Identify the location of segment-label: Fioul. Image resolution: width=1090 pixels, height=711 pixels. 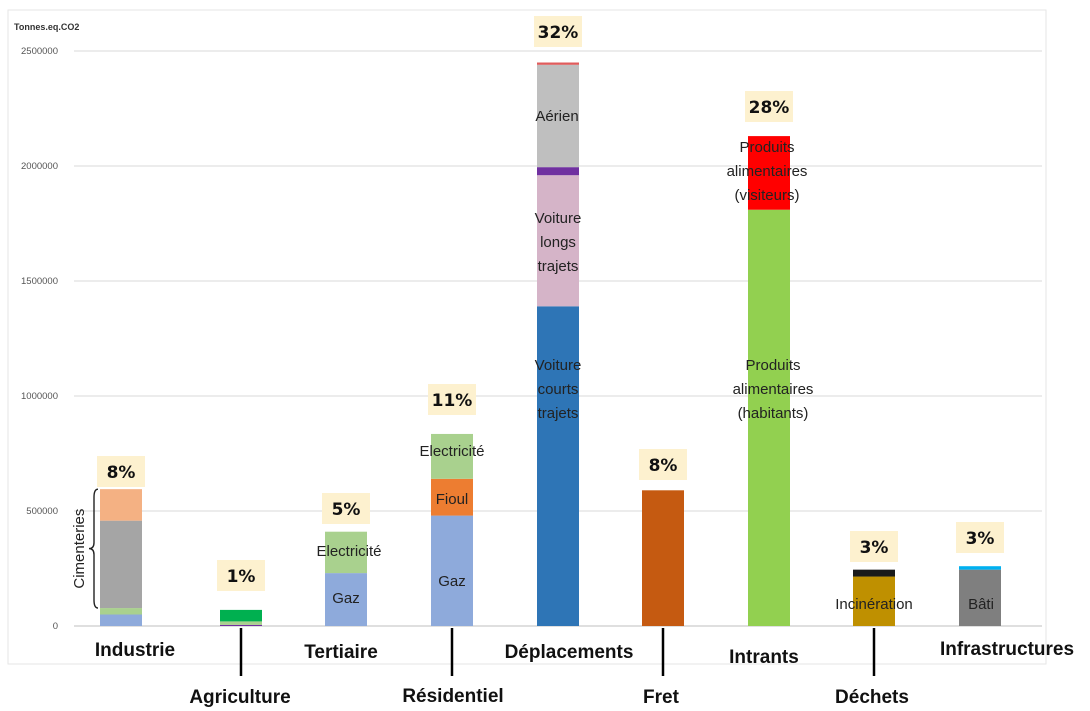
(452, 499).